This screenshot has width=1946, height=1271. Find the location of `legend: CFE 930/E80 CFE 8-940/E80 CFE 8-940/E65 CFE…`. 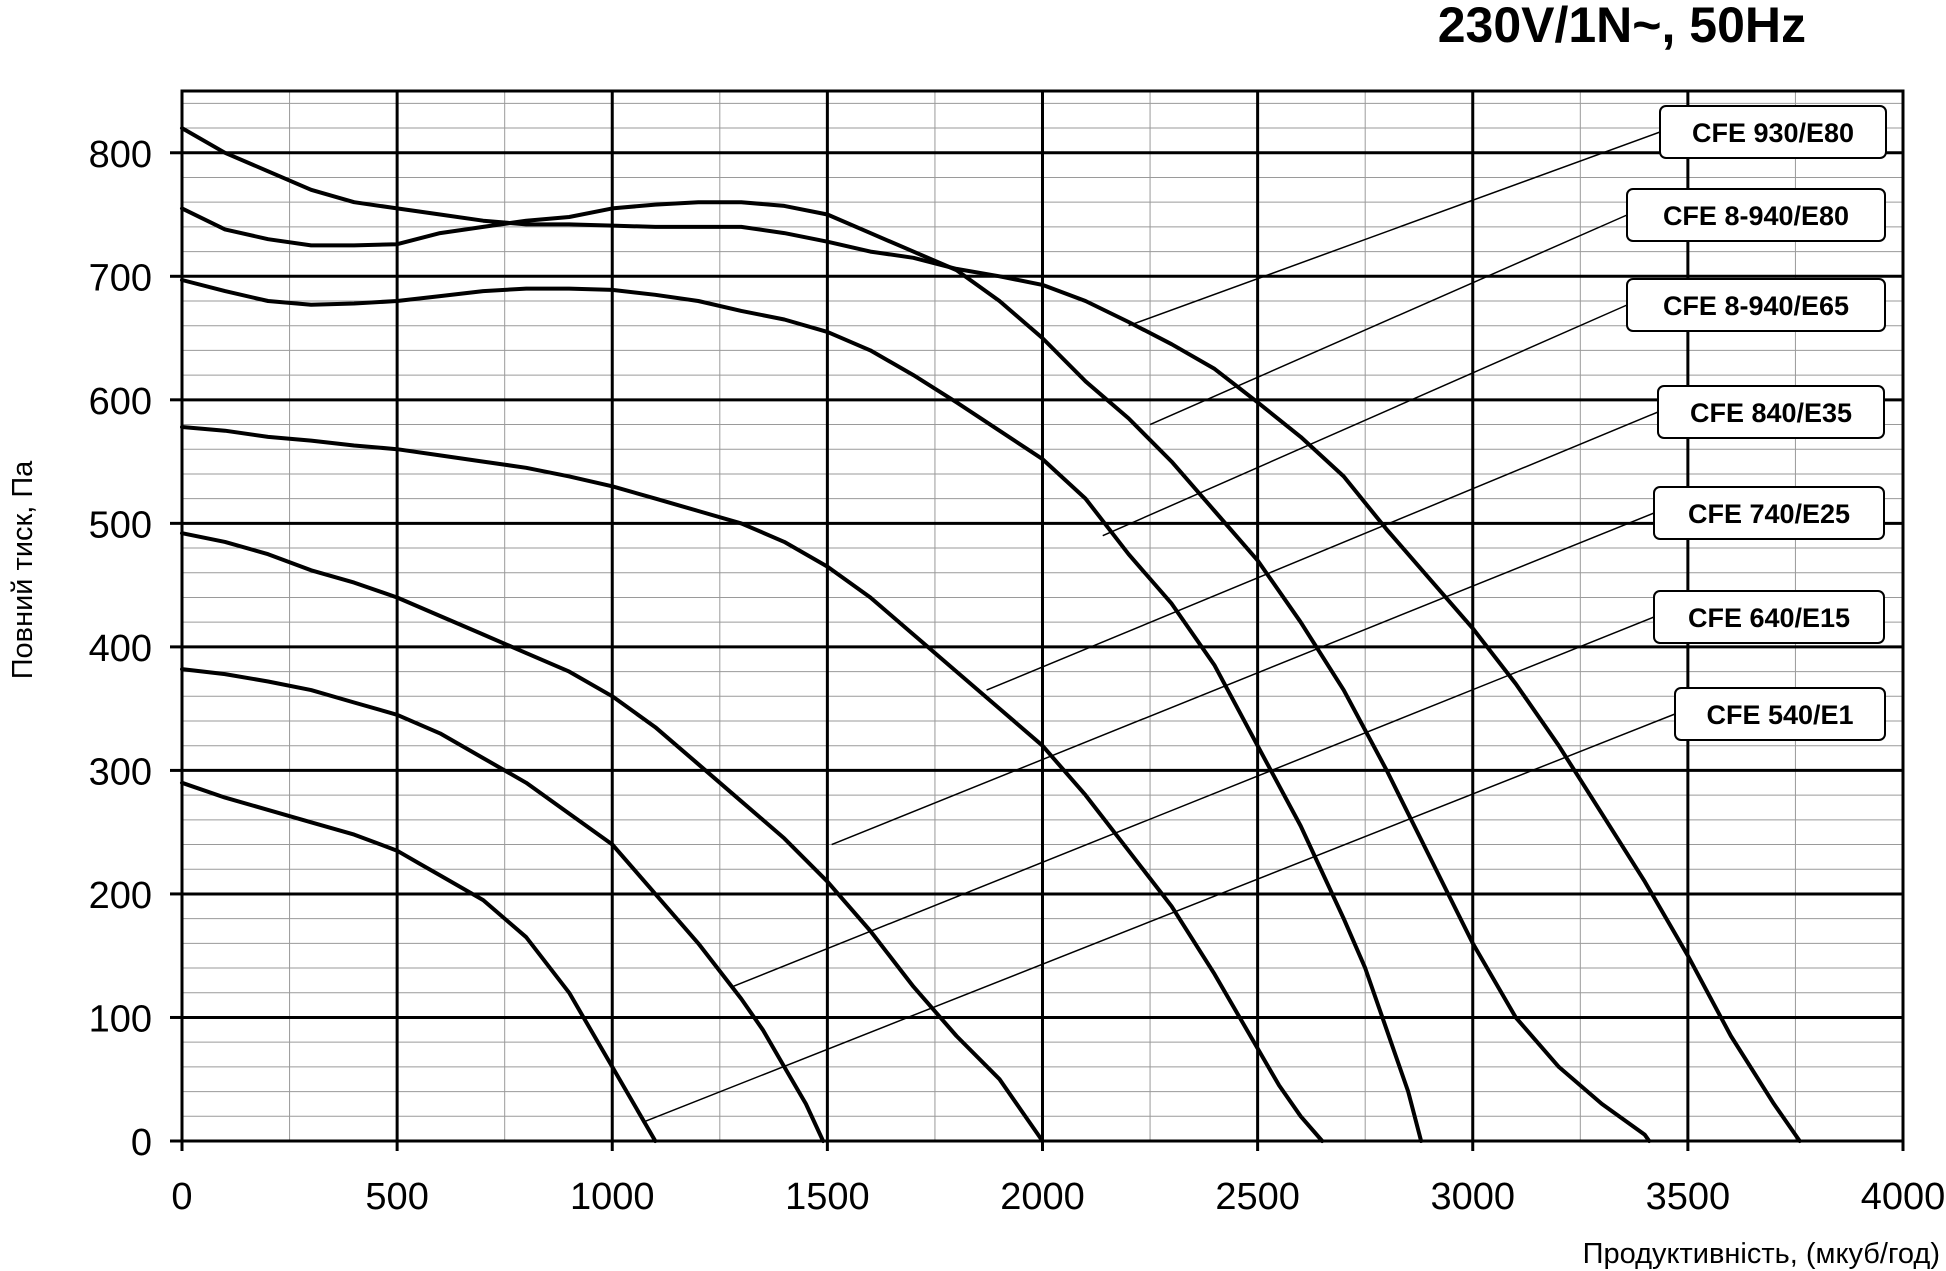

legend: CFE 930/E80 CFE 8-940/E80 CFE 8-940/E65 CFE… is located at coordinates (1756, 423).